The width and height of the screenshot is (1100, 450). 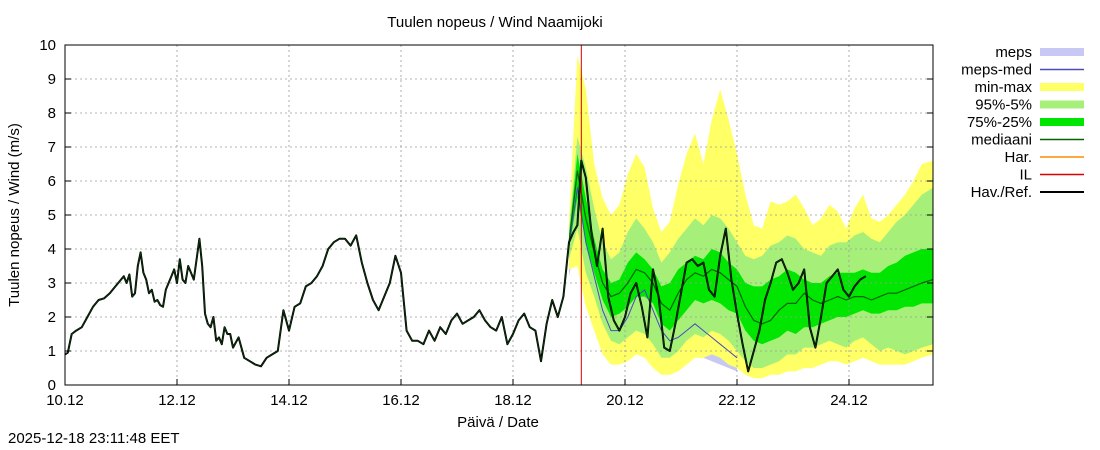 I want to click on legend-label: 75%-25%, so click(x=999, y=122).